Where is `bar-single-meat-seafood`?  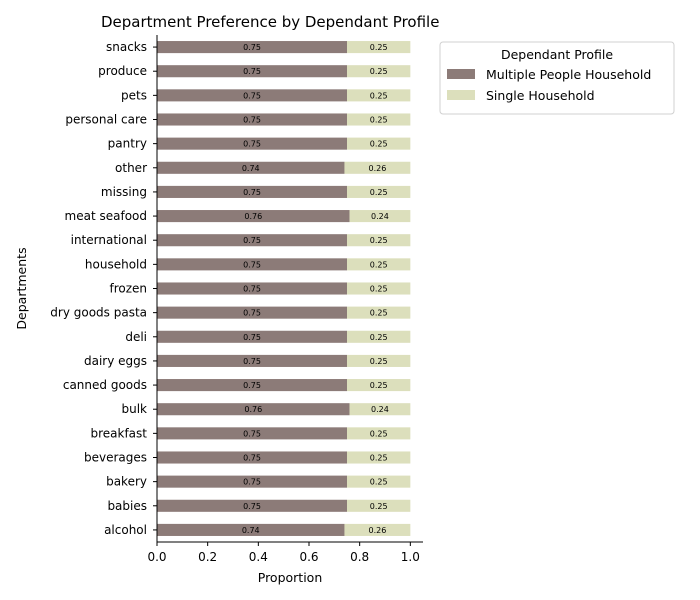 bar-single-meat-seafood is located at coordinates (380, 216).